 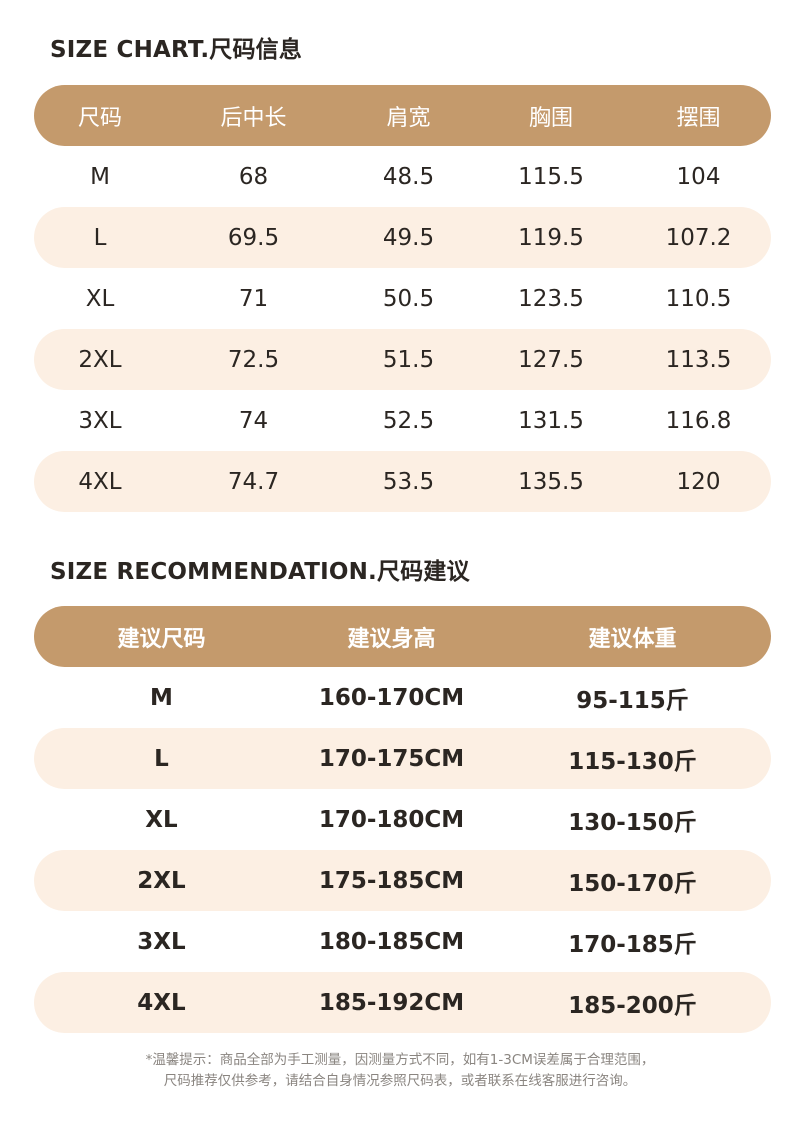 What do you see at coordinates (253, 359) in the screenshot?
I see `table-cell: 72.5` at bounding box center [253, 359].